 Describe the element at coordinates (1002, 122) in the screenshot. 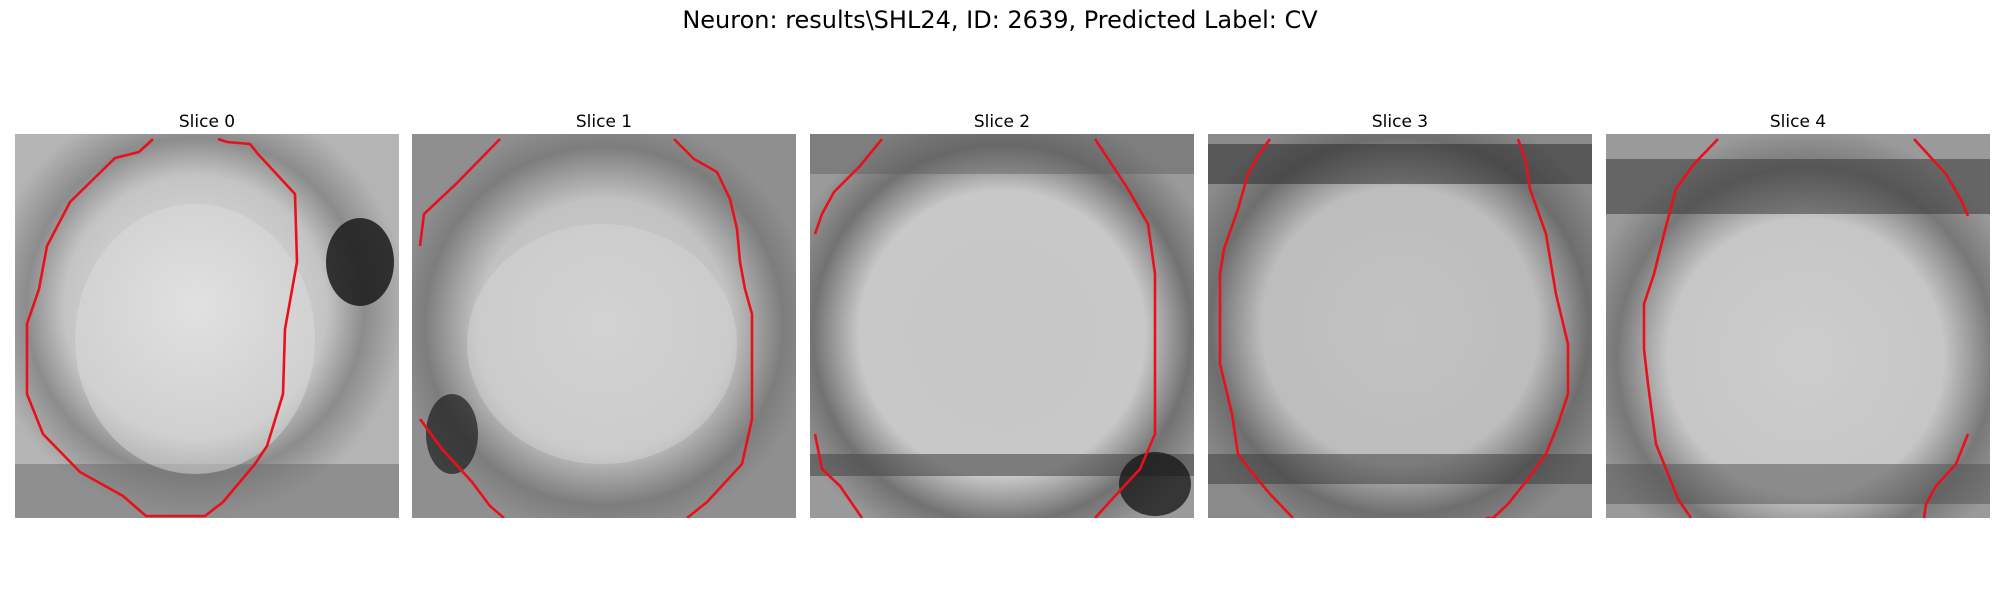

I see `slice-title: Slice 2` at that location.